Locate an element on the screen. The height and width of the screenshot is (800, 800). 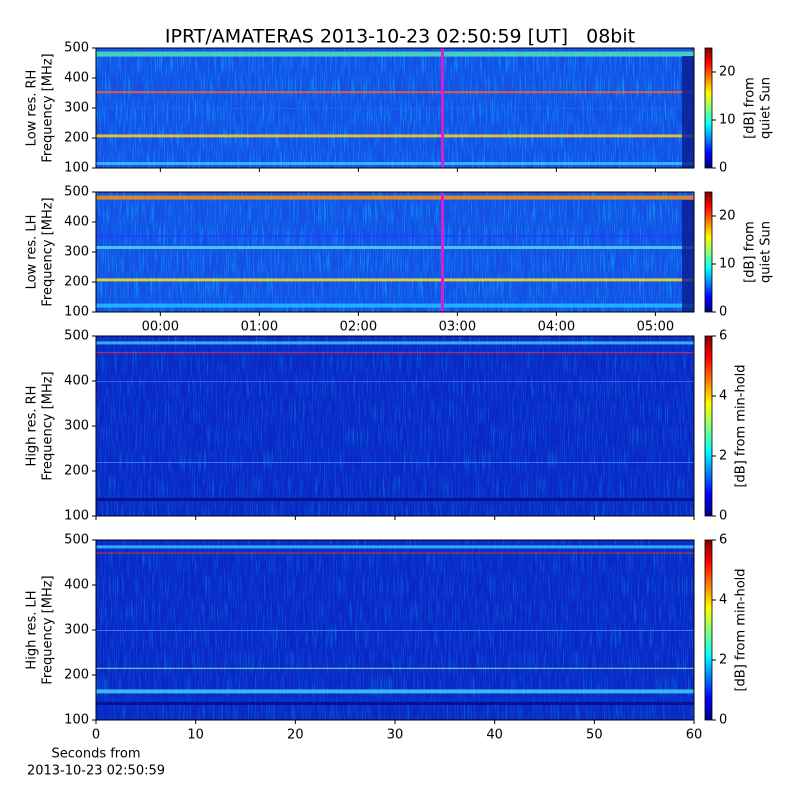
x-axis-label: Seconds from is located at coordinates (95, 754).